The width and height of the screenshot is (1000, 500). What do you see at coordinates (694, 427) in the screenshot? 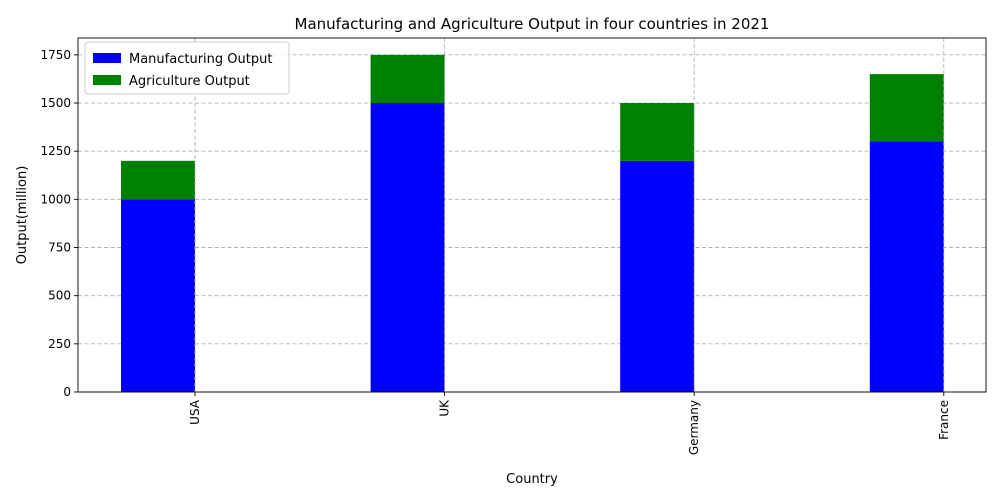
I see `x-tick-label: Germany` at bounding box center [694, 427].